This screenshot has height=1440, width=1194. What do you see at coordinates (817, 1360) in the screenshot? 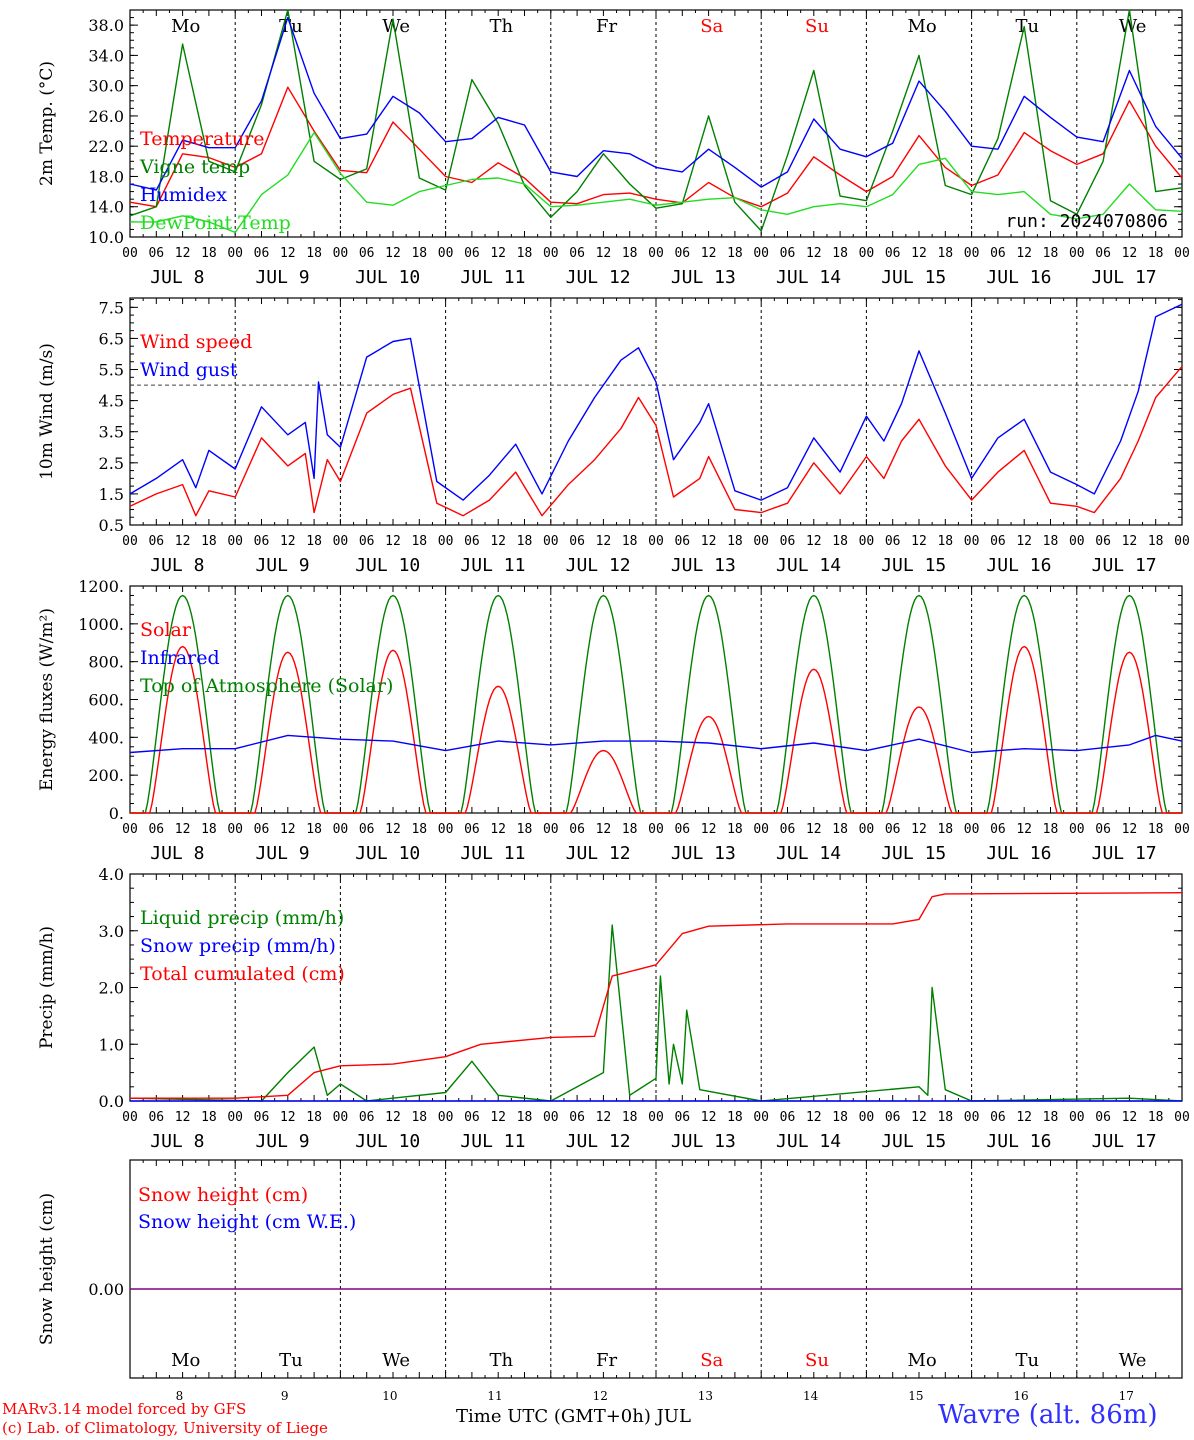
I see `weekday-label: Su` at bounding box center [817, 1360].